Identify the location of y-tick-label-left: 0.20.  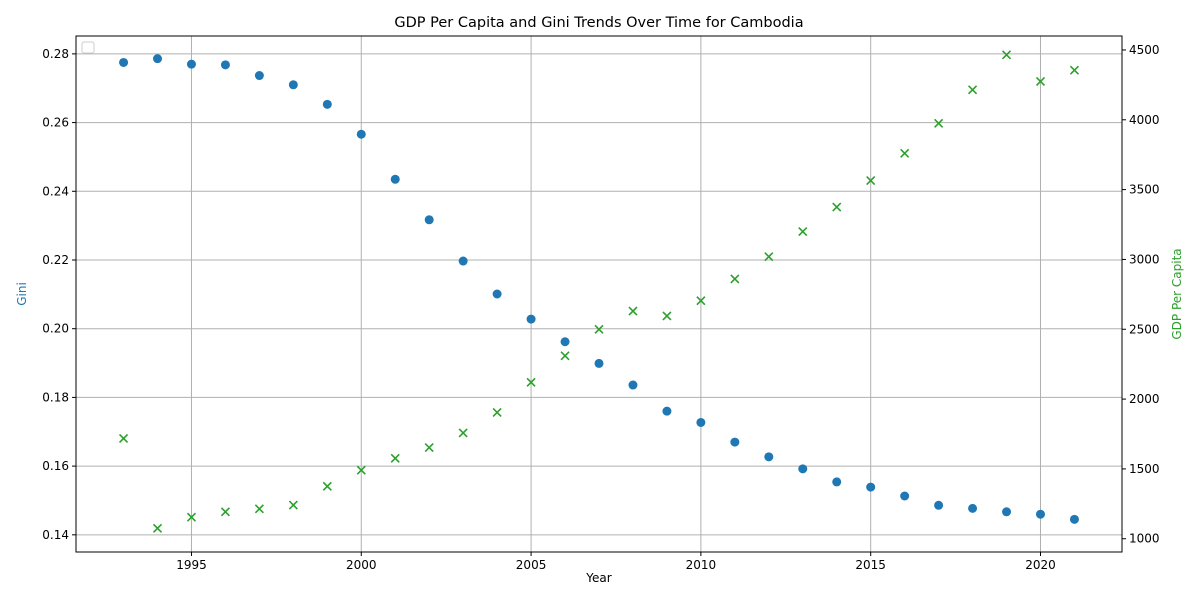
(55, 329).